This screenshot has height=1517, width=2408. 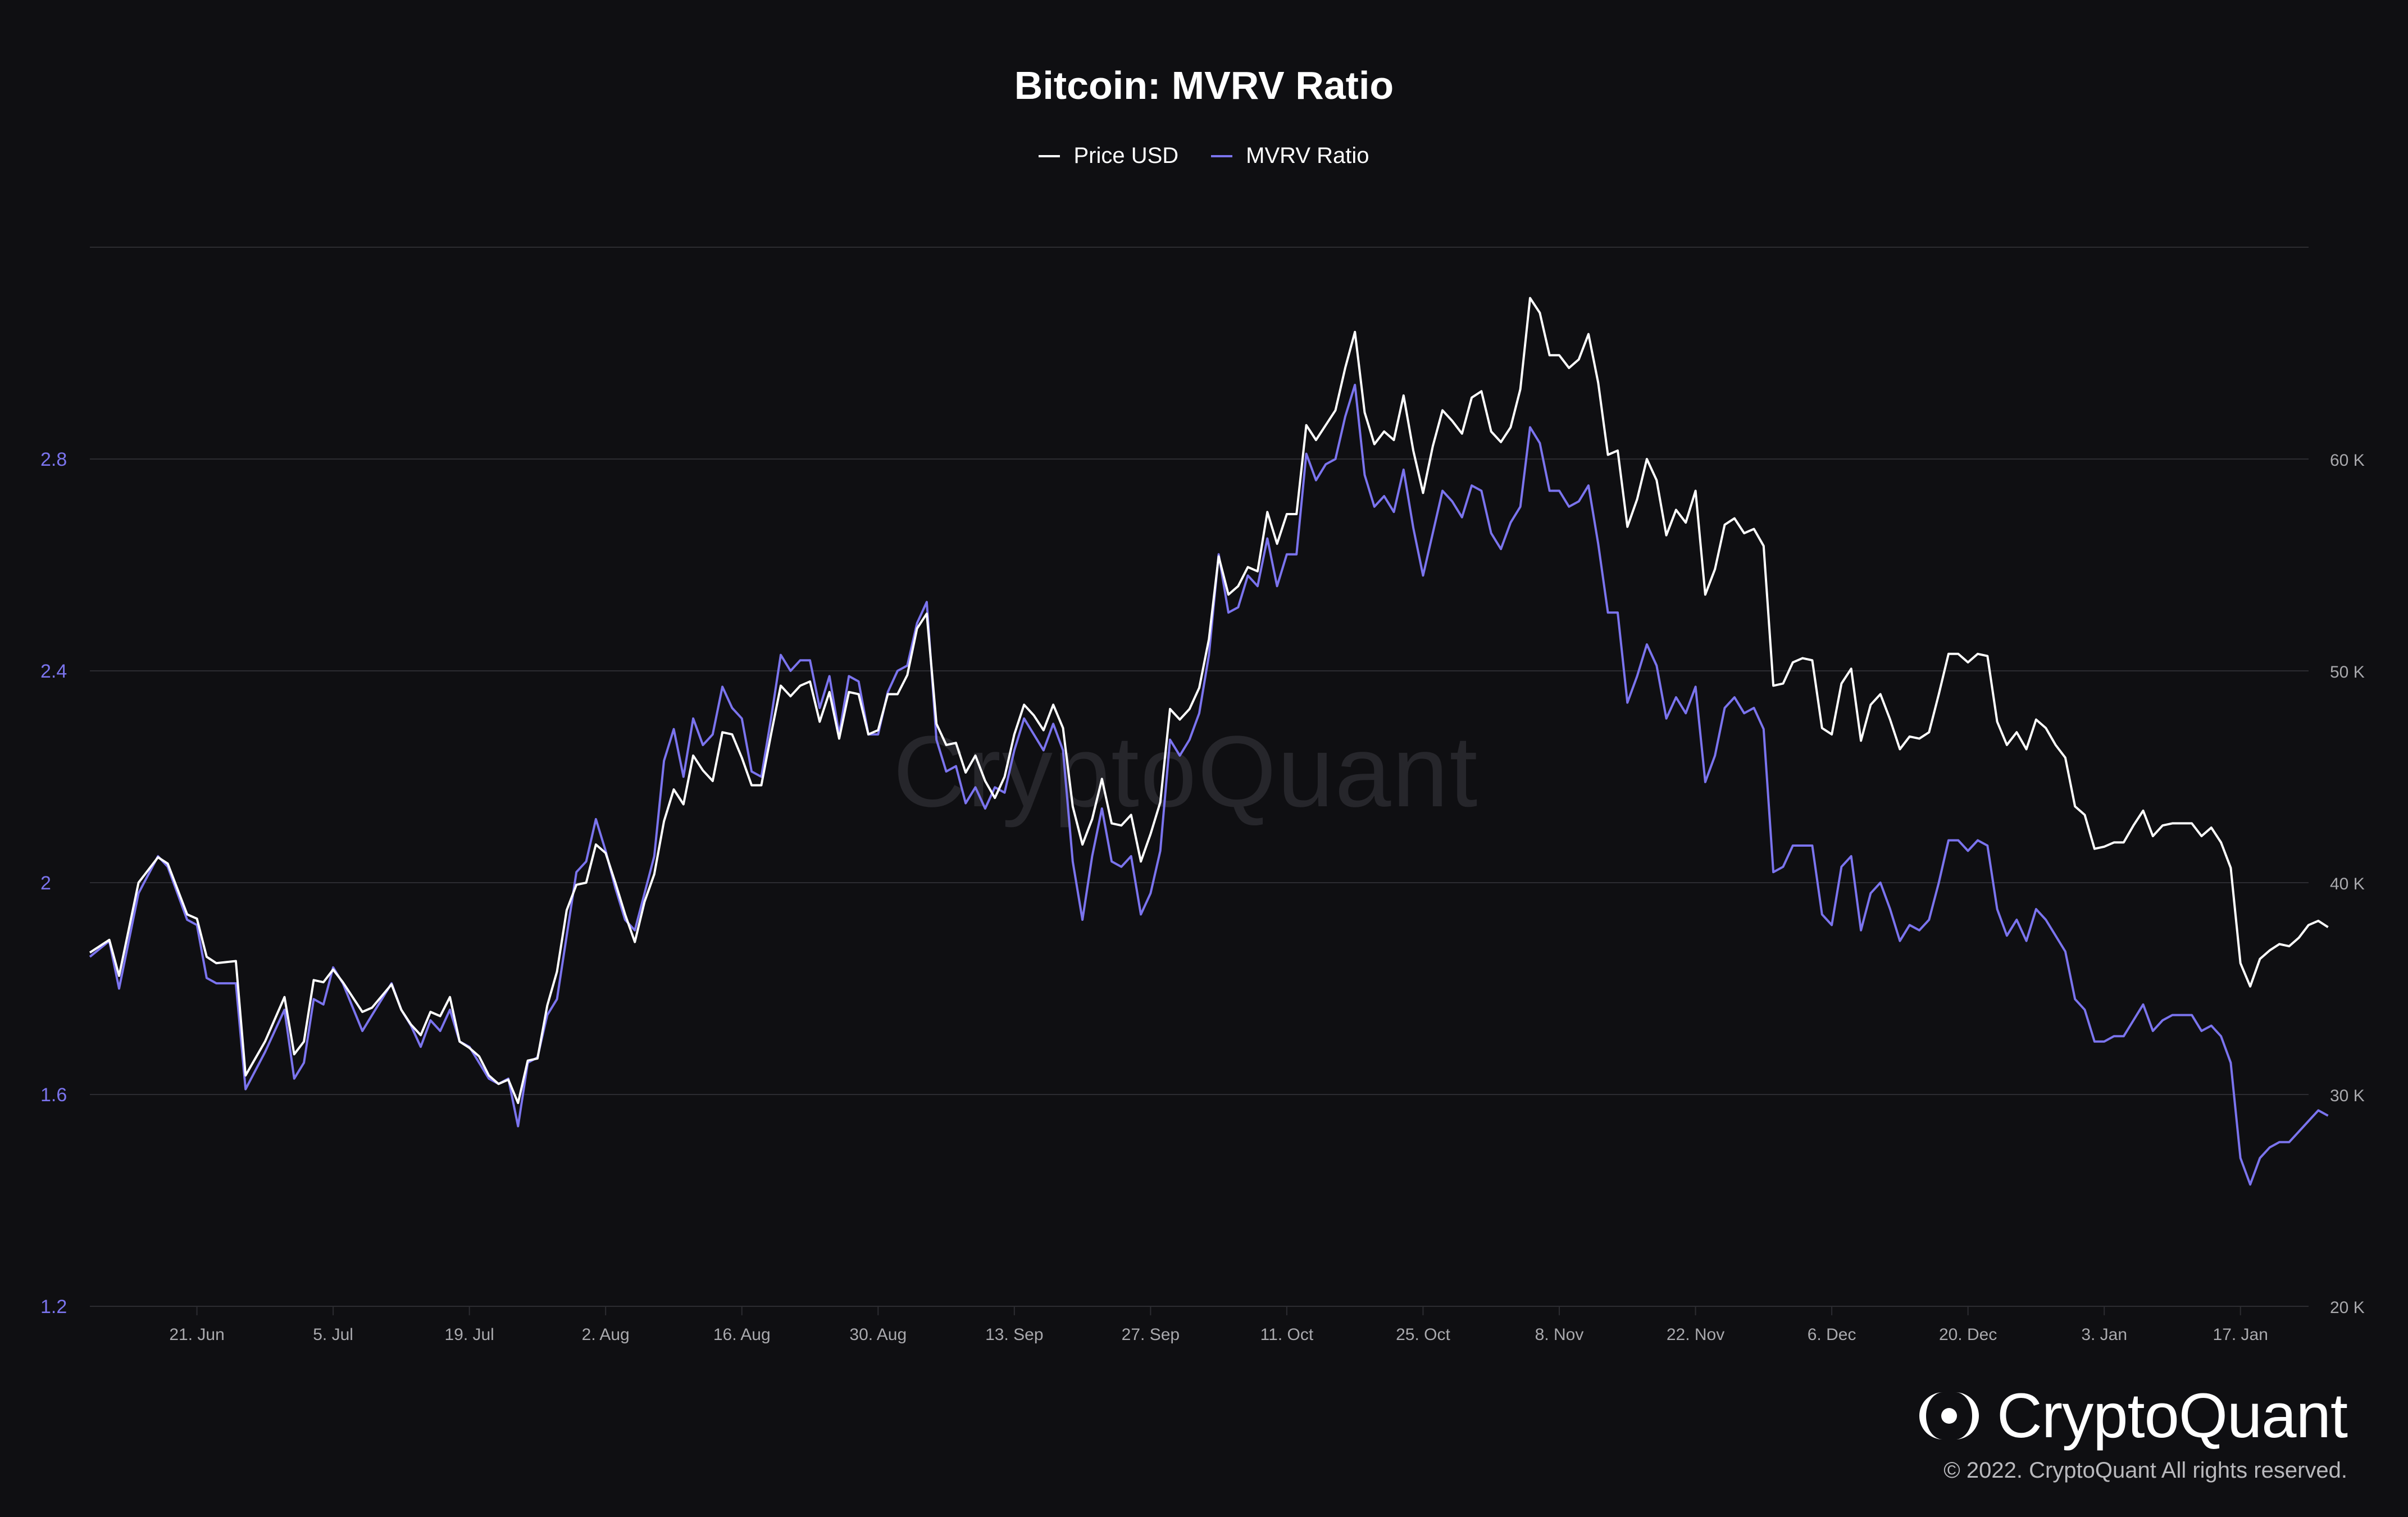 What do you see at coordinates (2240, 1334) in the screenshot?
I see `x-tick-label: 17. Jan` at bounding box center [2240, 1334].